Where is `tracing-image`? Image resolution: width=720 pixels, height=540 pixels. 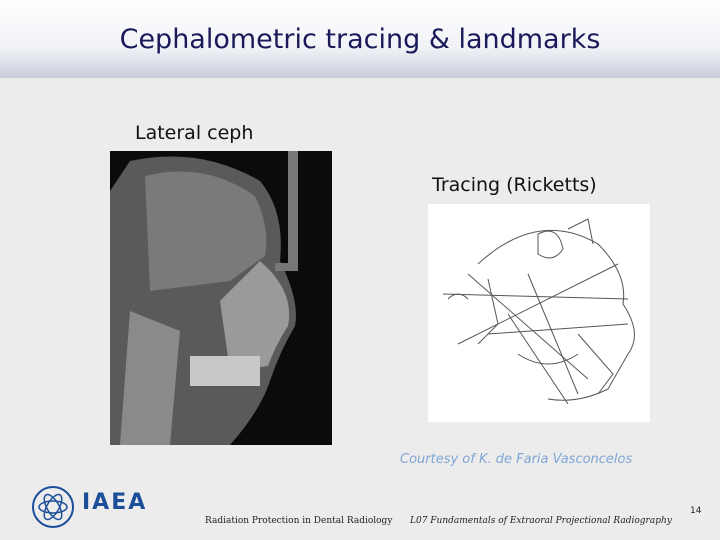 tracing-image is located at coordinates (539, 313).